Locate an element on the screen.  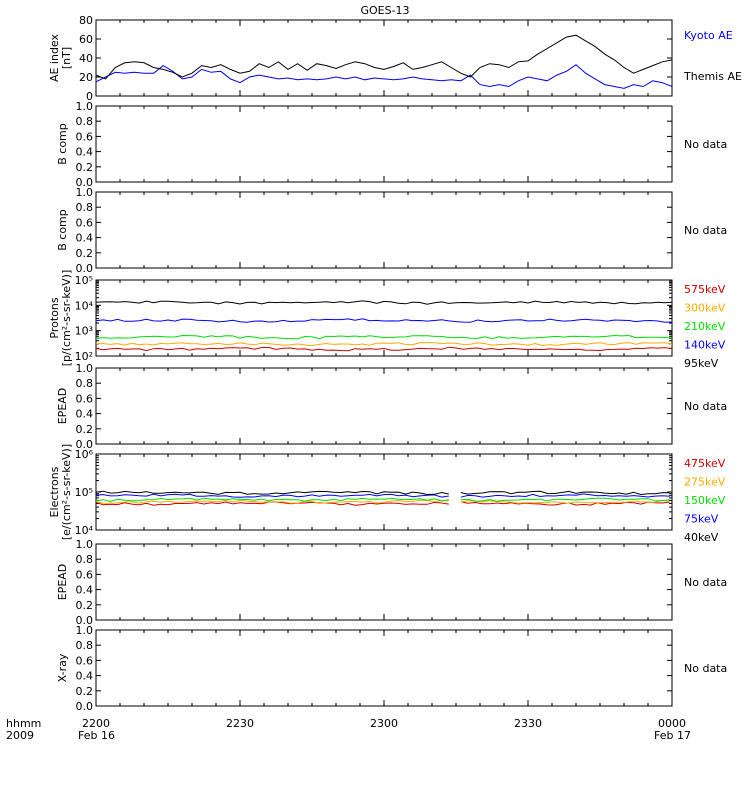
y-tick-label: 80 is located at coordinates (86, 20).